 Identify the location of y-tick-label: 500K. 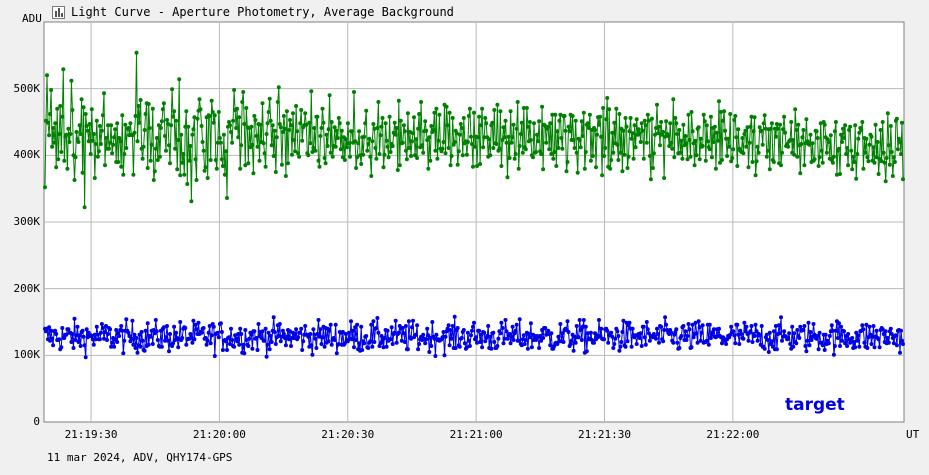
(27, 88).